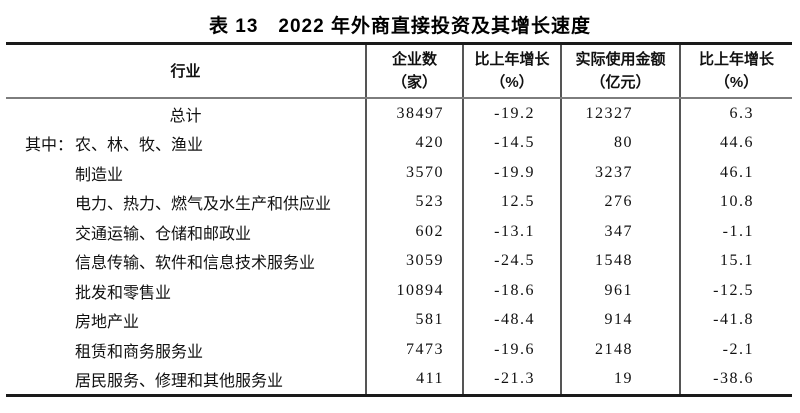  I want to click on amount-value: 12327, so click(620, 113).